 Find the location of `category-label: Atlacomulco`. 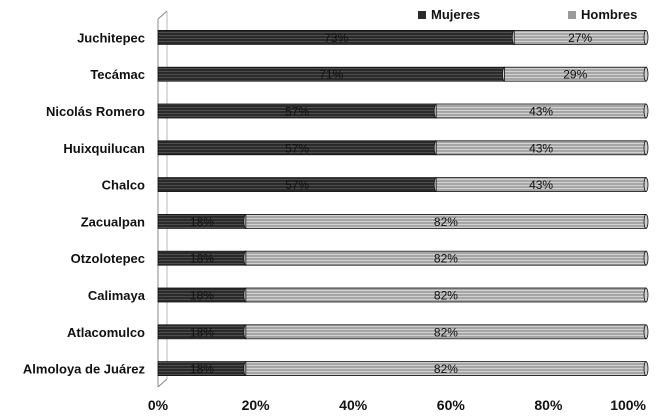

category-label: Atlacomulco is located at coordinates (106, 332).